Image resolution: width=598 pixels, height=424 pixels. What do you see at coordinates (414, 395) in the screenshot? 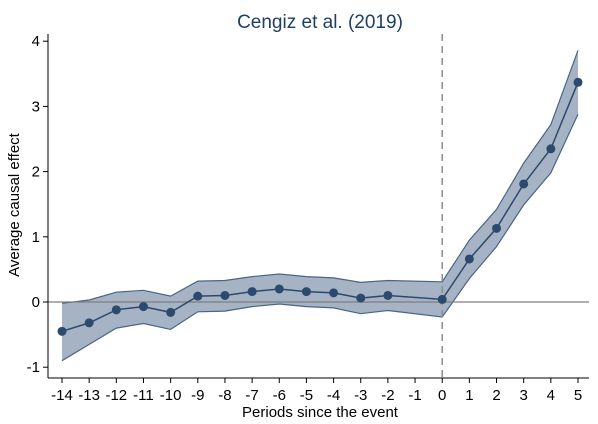
I see `x-tick-label: -1` at bounding box center [414, 395].